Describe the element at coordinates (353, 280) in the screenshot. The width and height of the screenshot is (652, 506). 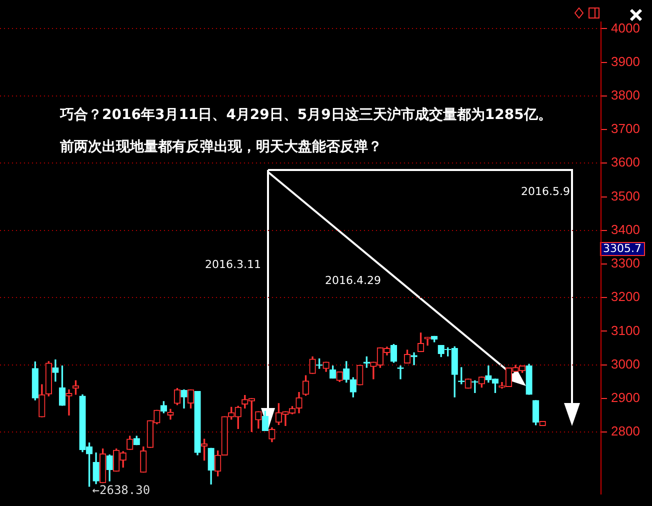
I see `annotation: 2016.4.29` at that location.